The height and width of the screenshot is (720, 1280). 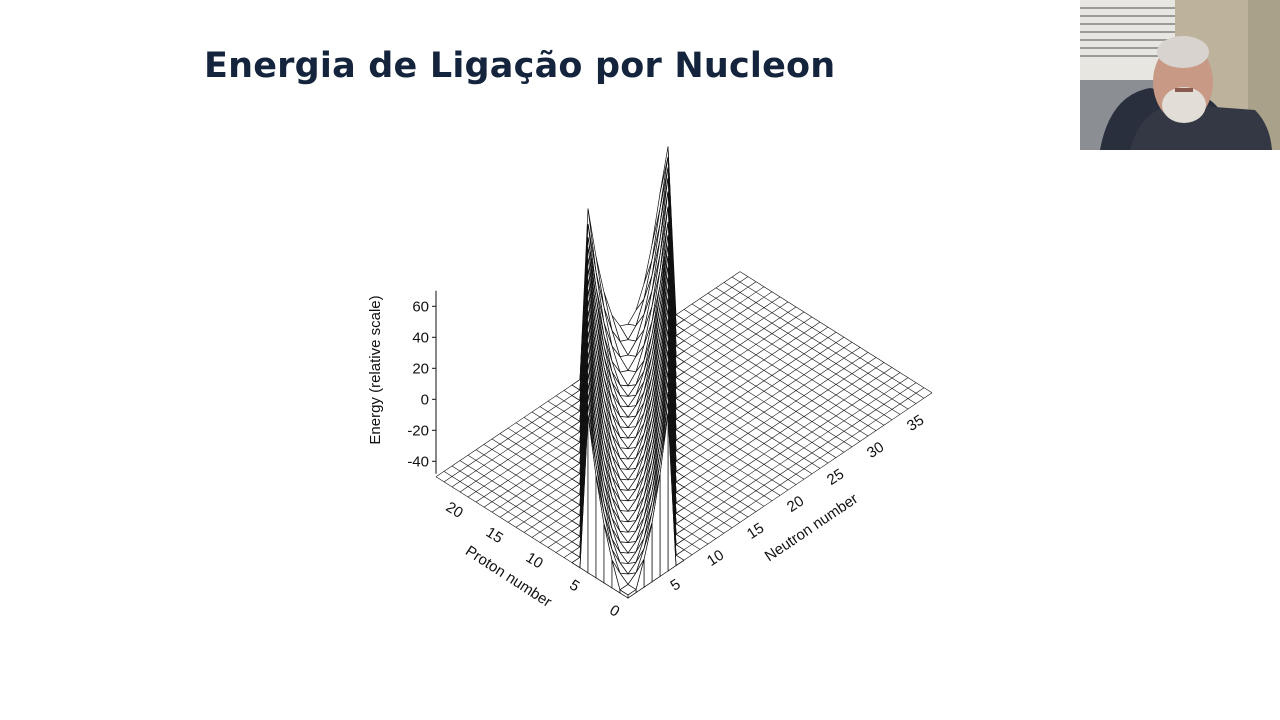 I want to click on z-tick-label: 40, so click(x=420, y=337).